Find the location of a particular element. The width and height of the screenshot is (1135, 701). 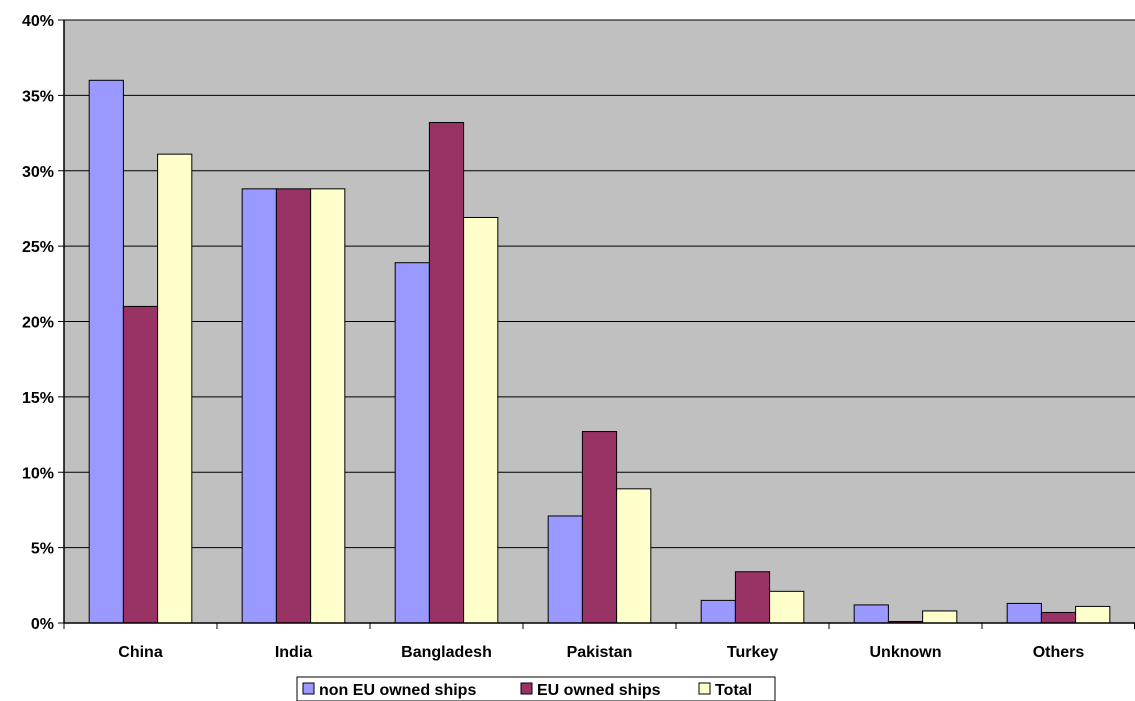

y-axis-ticks: 0% 5% 10% 15% 20% 25% 30% 35% 40% is located at coordinates (43, 323).